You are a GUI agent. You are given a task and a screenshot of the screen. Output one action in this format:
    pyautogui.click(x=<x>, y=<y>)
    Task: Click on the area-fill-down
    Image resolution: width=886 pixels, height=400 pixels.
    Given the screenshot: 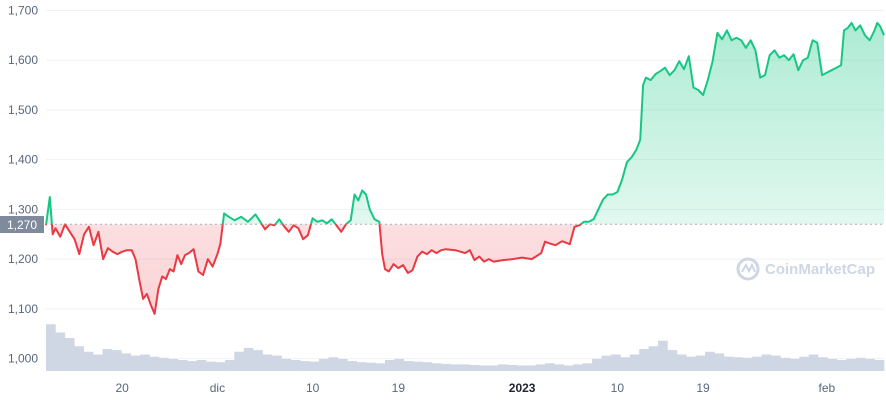 What is the action you would take?
    pyautogui.click(x=313, y=269)
    